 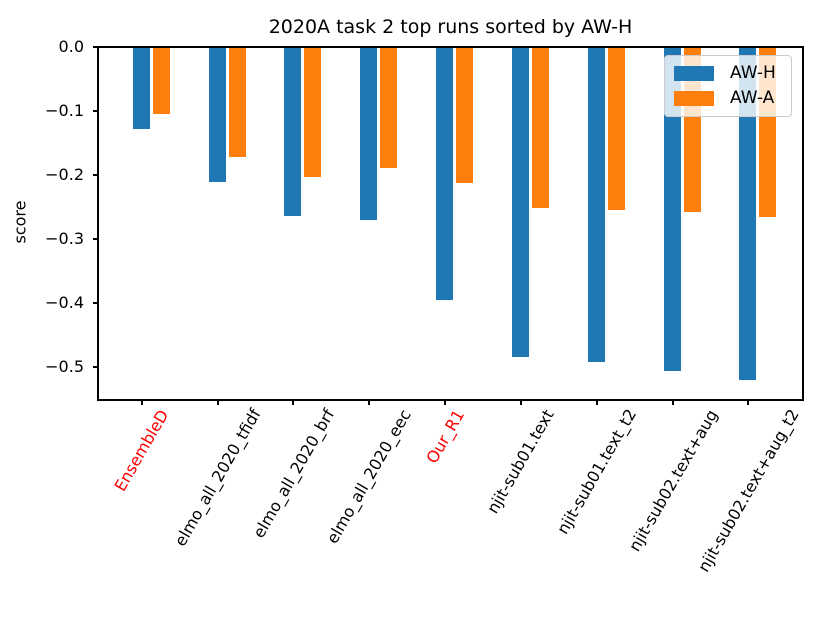 I want to click on y-tick-label: −0.3, so click(x=64, y=239).